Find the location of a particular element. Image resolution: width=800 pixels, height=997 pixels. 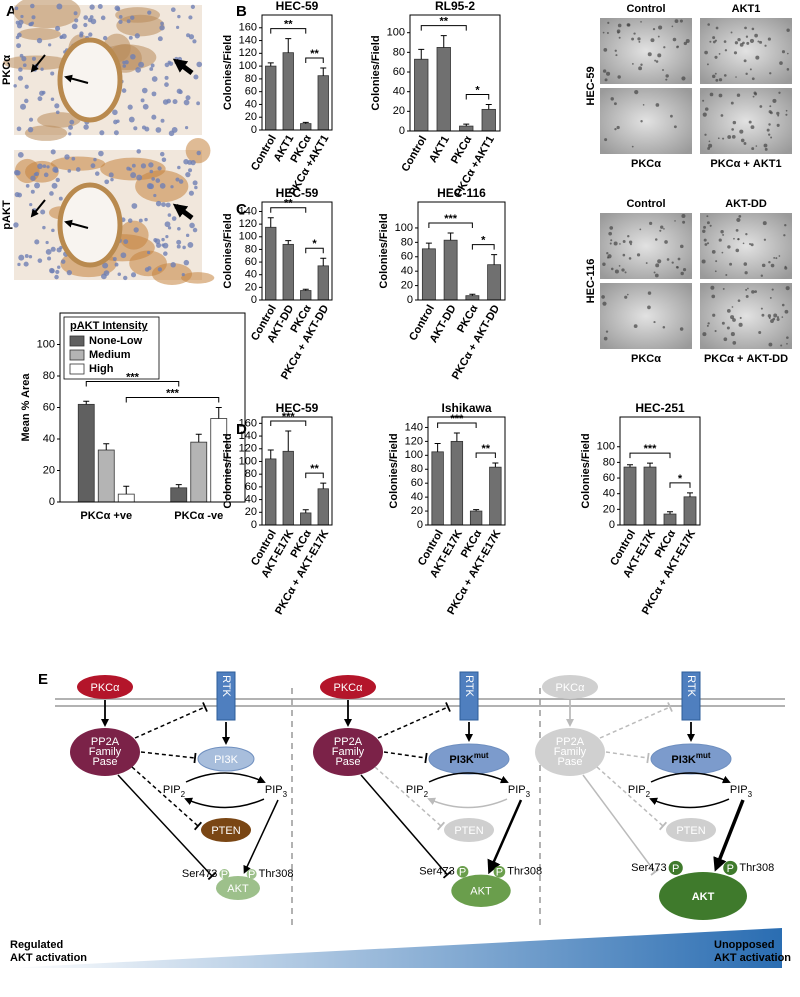

pi3k-node is located at coordinates (226, 759).